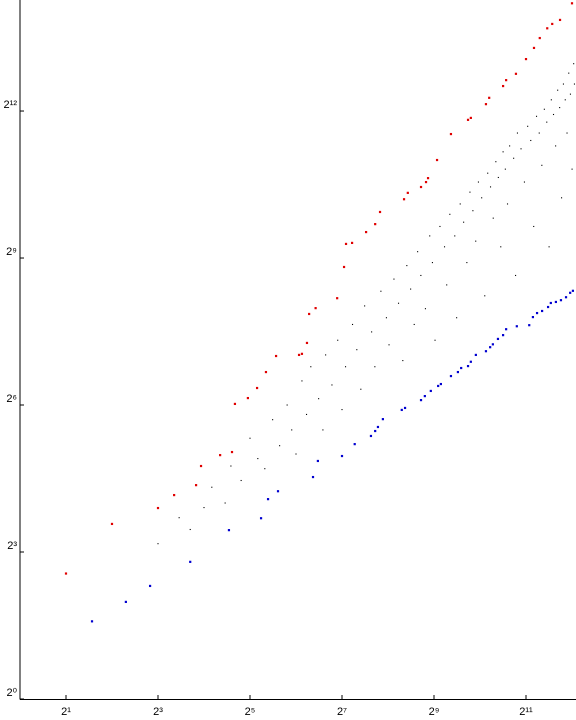  Describe the element at coordinates (66, 712) in the screenshot. I see `x-tick-label: 2¹` at that location.